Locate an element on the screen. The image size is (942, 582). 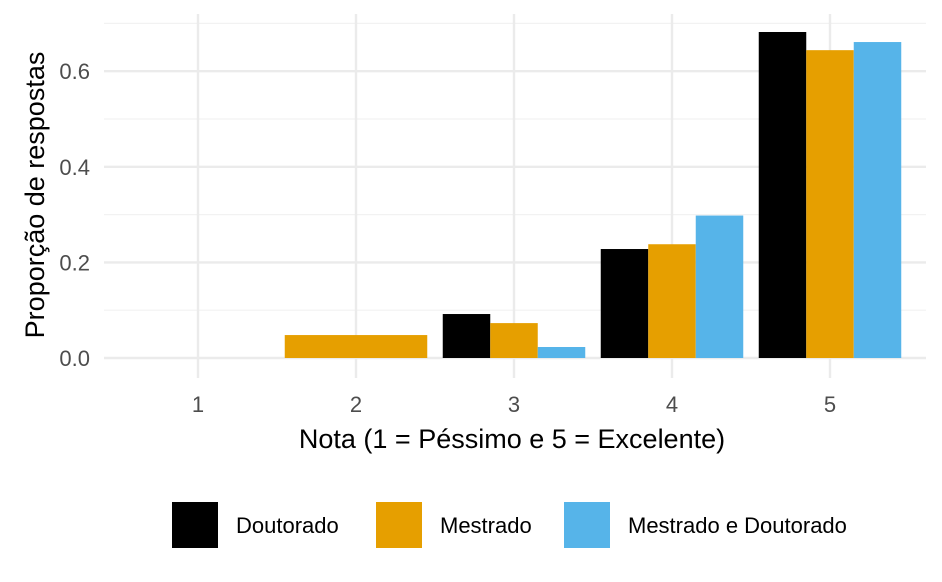
x-tick-label: 2 is located at coordinates (356, 404).